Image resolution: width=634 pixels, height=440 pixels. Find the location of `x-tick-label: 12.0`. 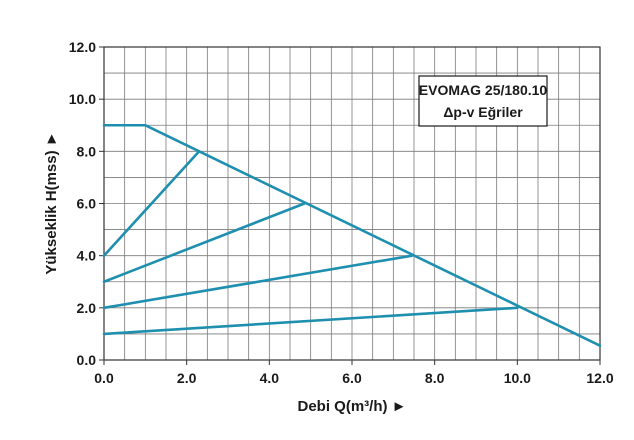

x-tick-label: 12.0 is located at coordinates (599, 378).